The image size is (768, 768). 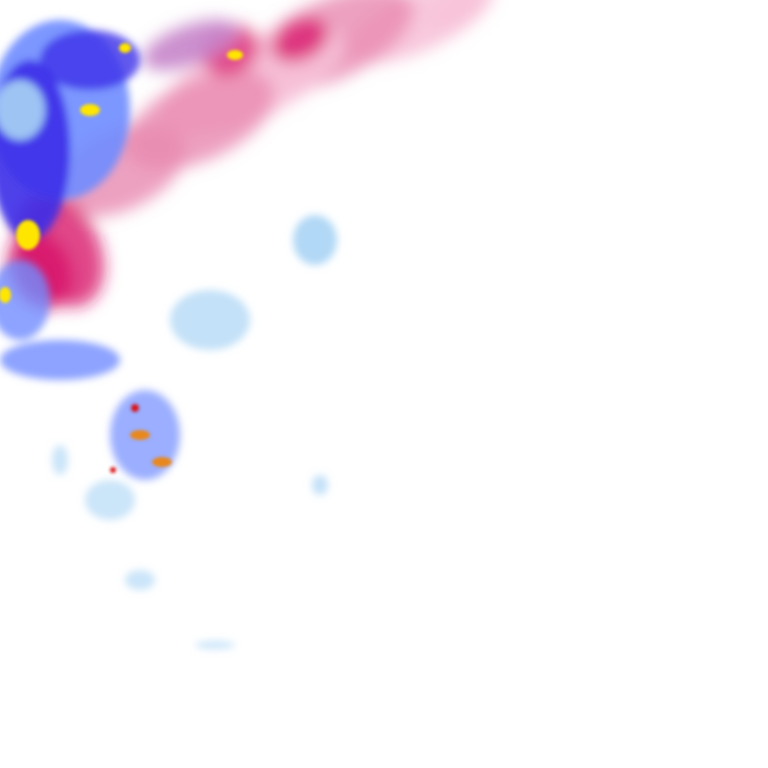 I want to click on mixed-precip-echo, so click(x=190, y=45).